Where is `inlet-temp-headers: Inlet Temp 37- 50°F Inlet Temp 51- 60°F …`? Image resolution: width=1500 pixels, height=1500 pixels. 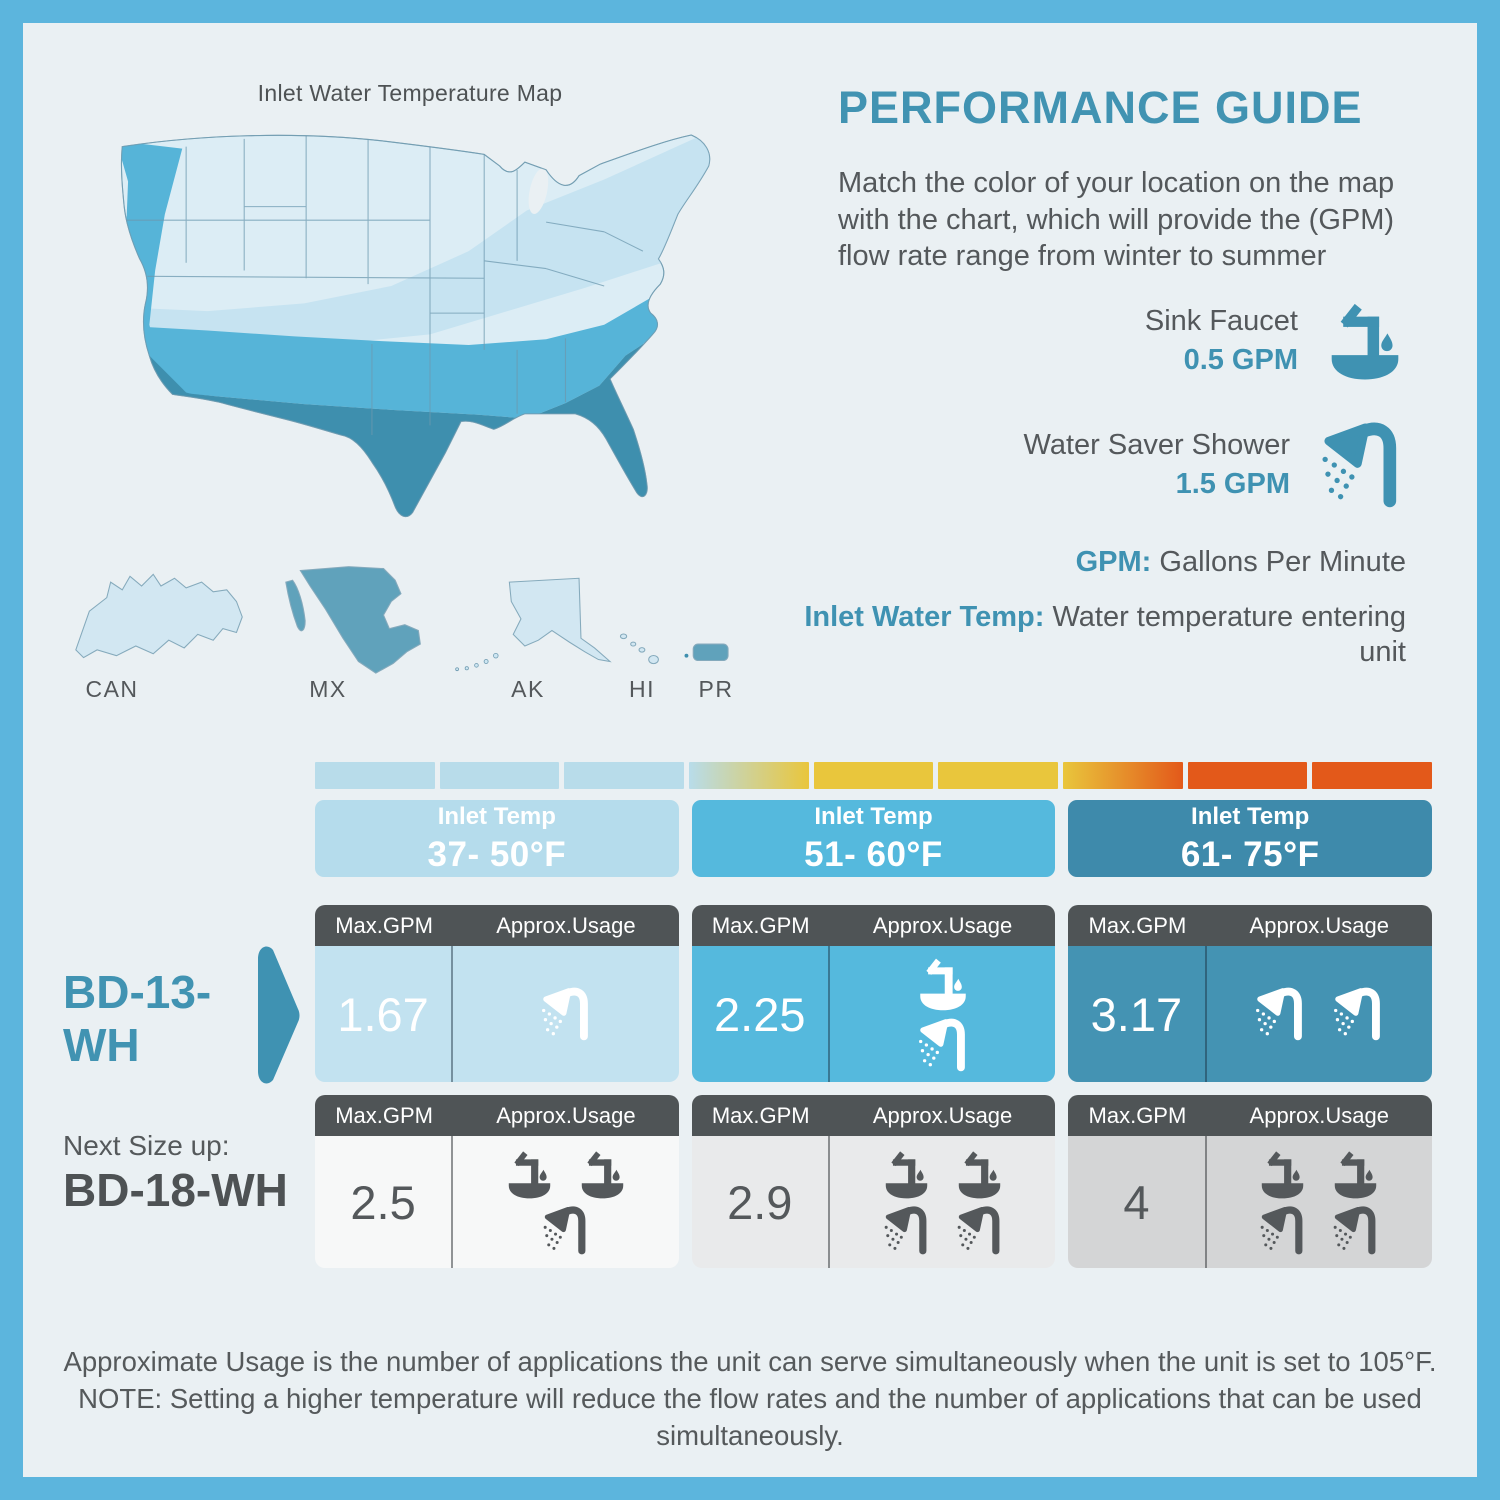
inlet-temp-headers: Inlet Temp 37- 50°F Inlet Temp 51- 60°F … is located at coordinates (873, 838).